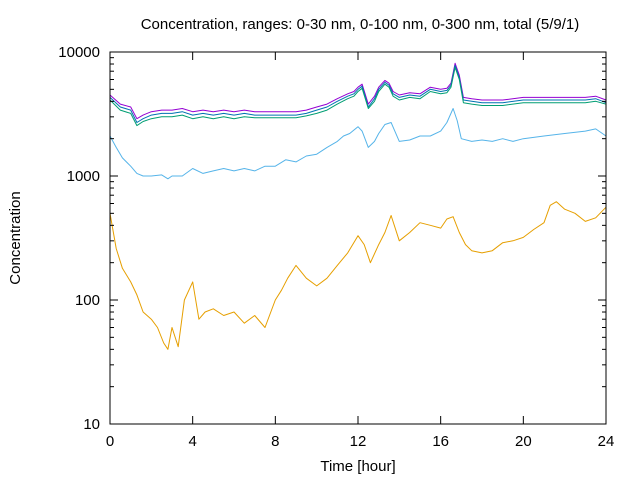 The height and width of the screenshot is (480, 640). Describe the element at coordinates (523, 441) in the screenshot. I see `x-tick-label: 20` at that location.